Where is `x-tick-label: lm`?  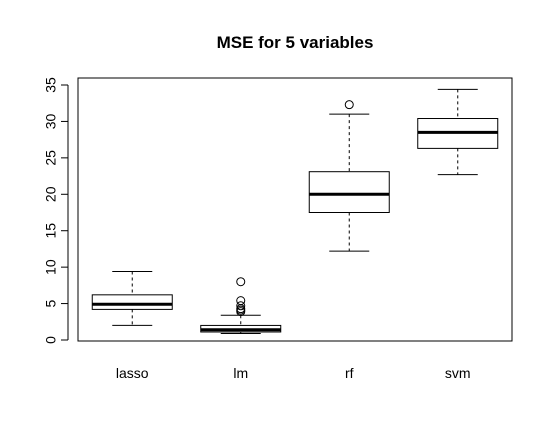
x-tick-label: lm is located at coordinates (240, 373).